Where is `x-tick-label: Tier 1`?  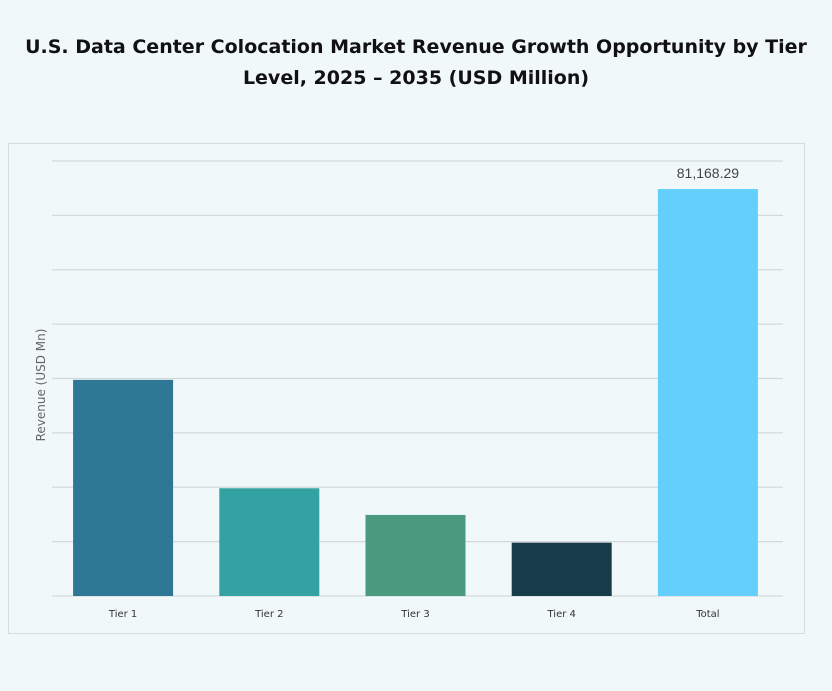 x-tick-label: Tier 1 is located at coordinates (122, 614).